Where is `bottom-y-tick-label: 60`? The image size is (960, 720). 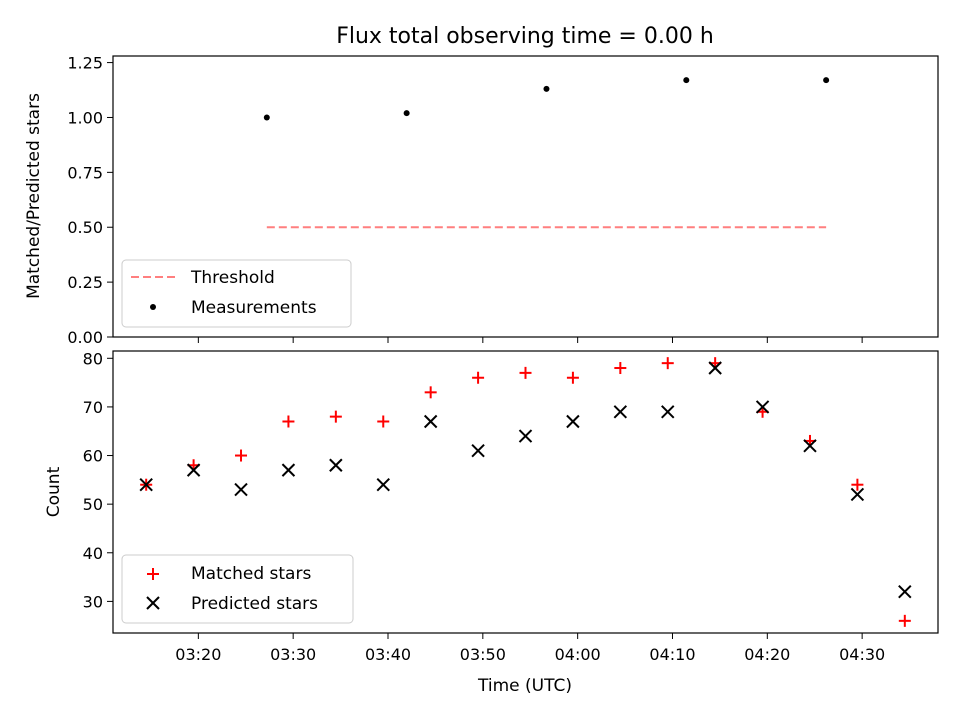 bottom-y-tick-label: 60 is located at coordinates (93, 456).